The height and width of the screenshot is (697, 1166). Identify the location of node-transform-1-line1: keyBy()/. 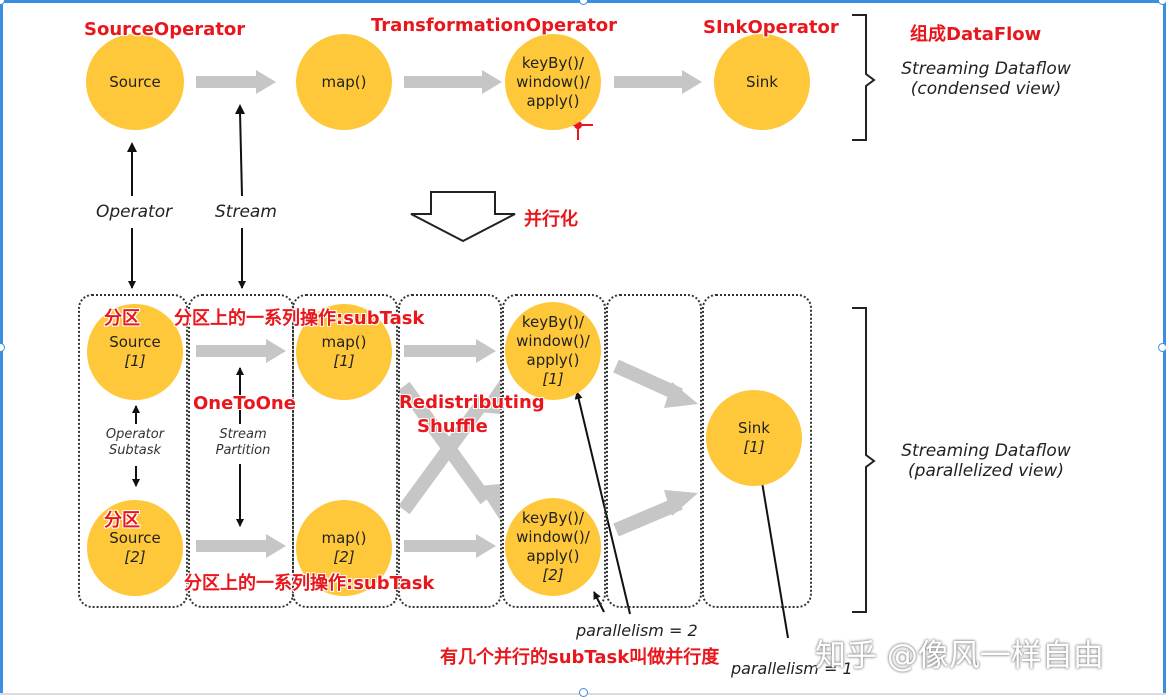
(553, 322).